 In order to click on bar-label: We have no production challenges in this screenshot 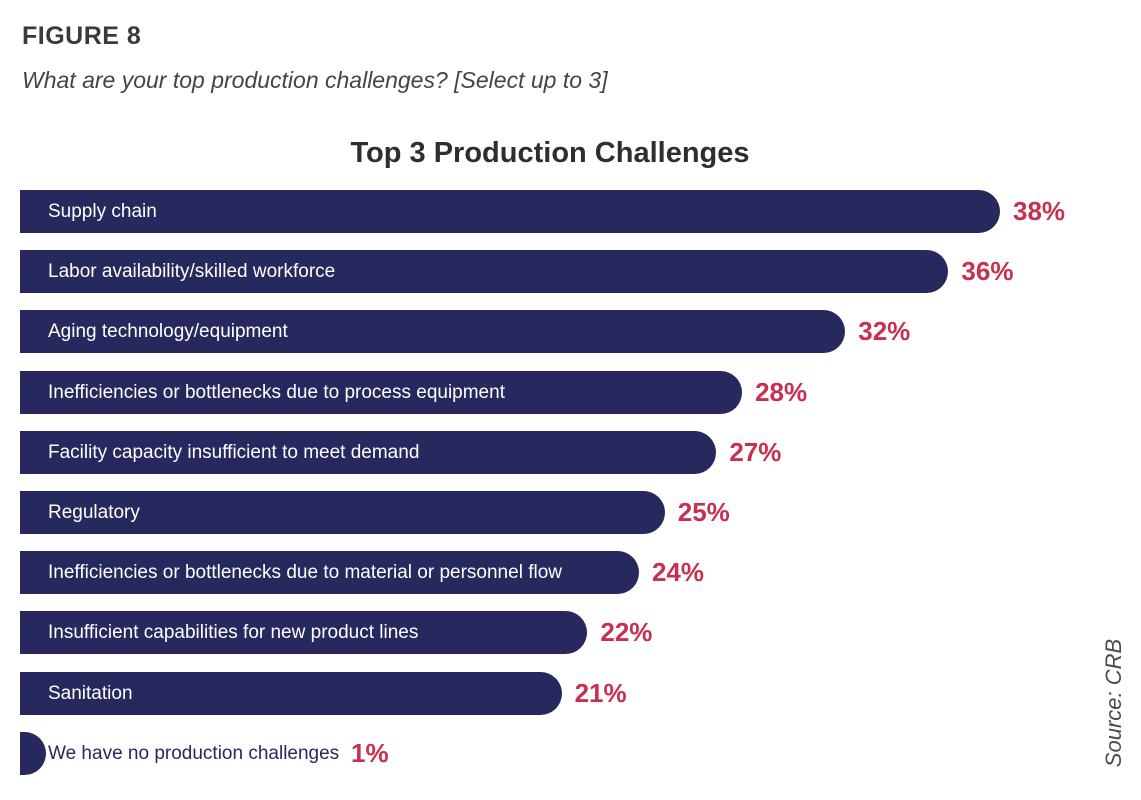, I will do `click(194, 753)`.